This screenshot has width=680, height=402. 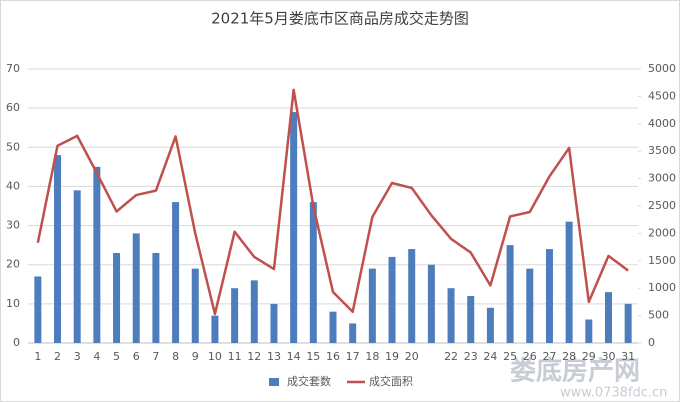 What do you see at coordinates (274, 382) in the screenshot?
I see `legend-swatch` at bounding box center [274, 382].